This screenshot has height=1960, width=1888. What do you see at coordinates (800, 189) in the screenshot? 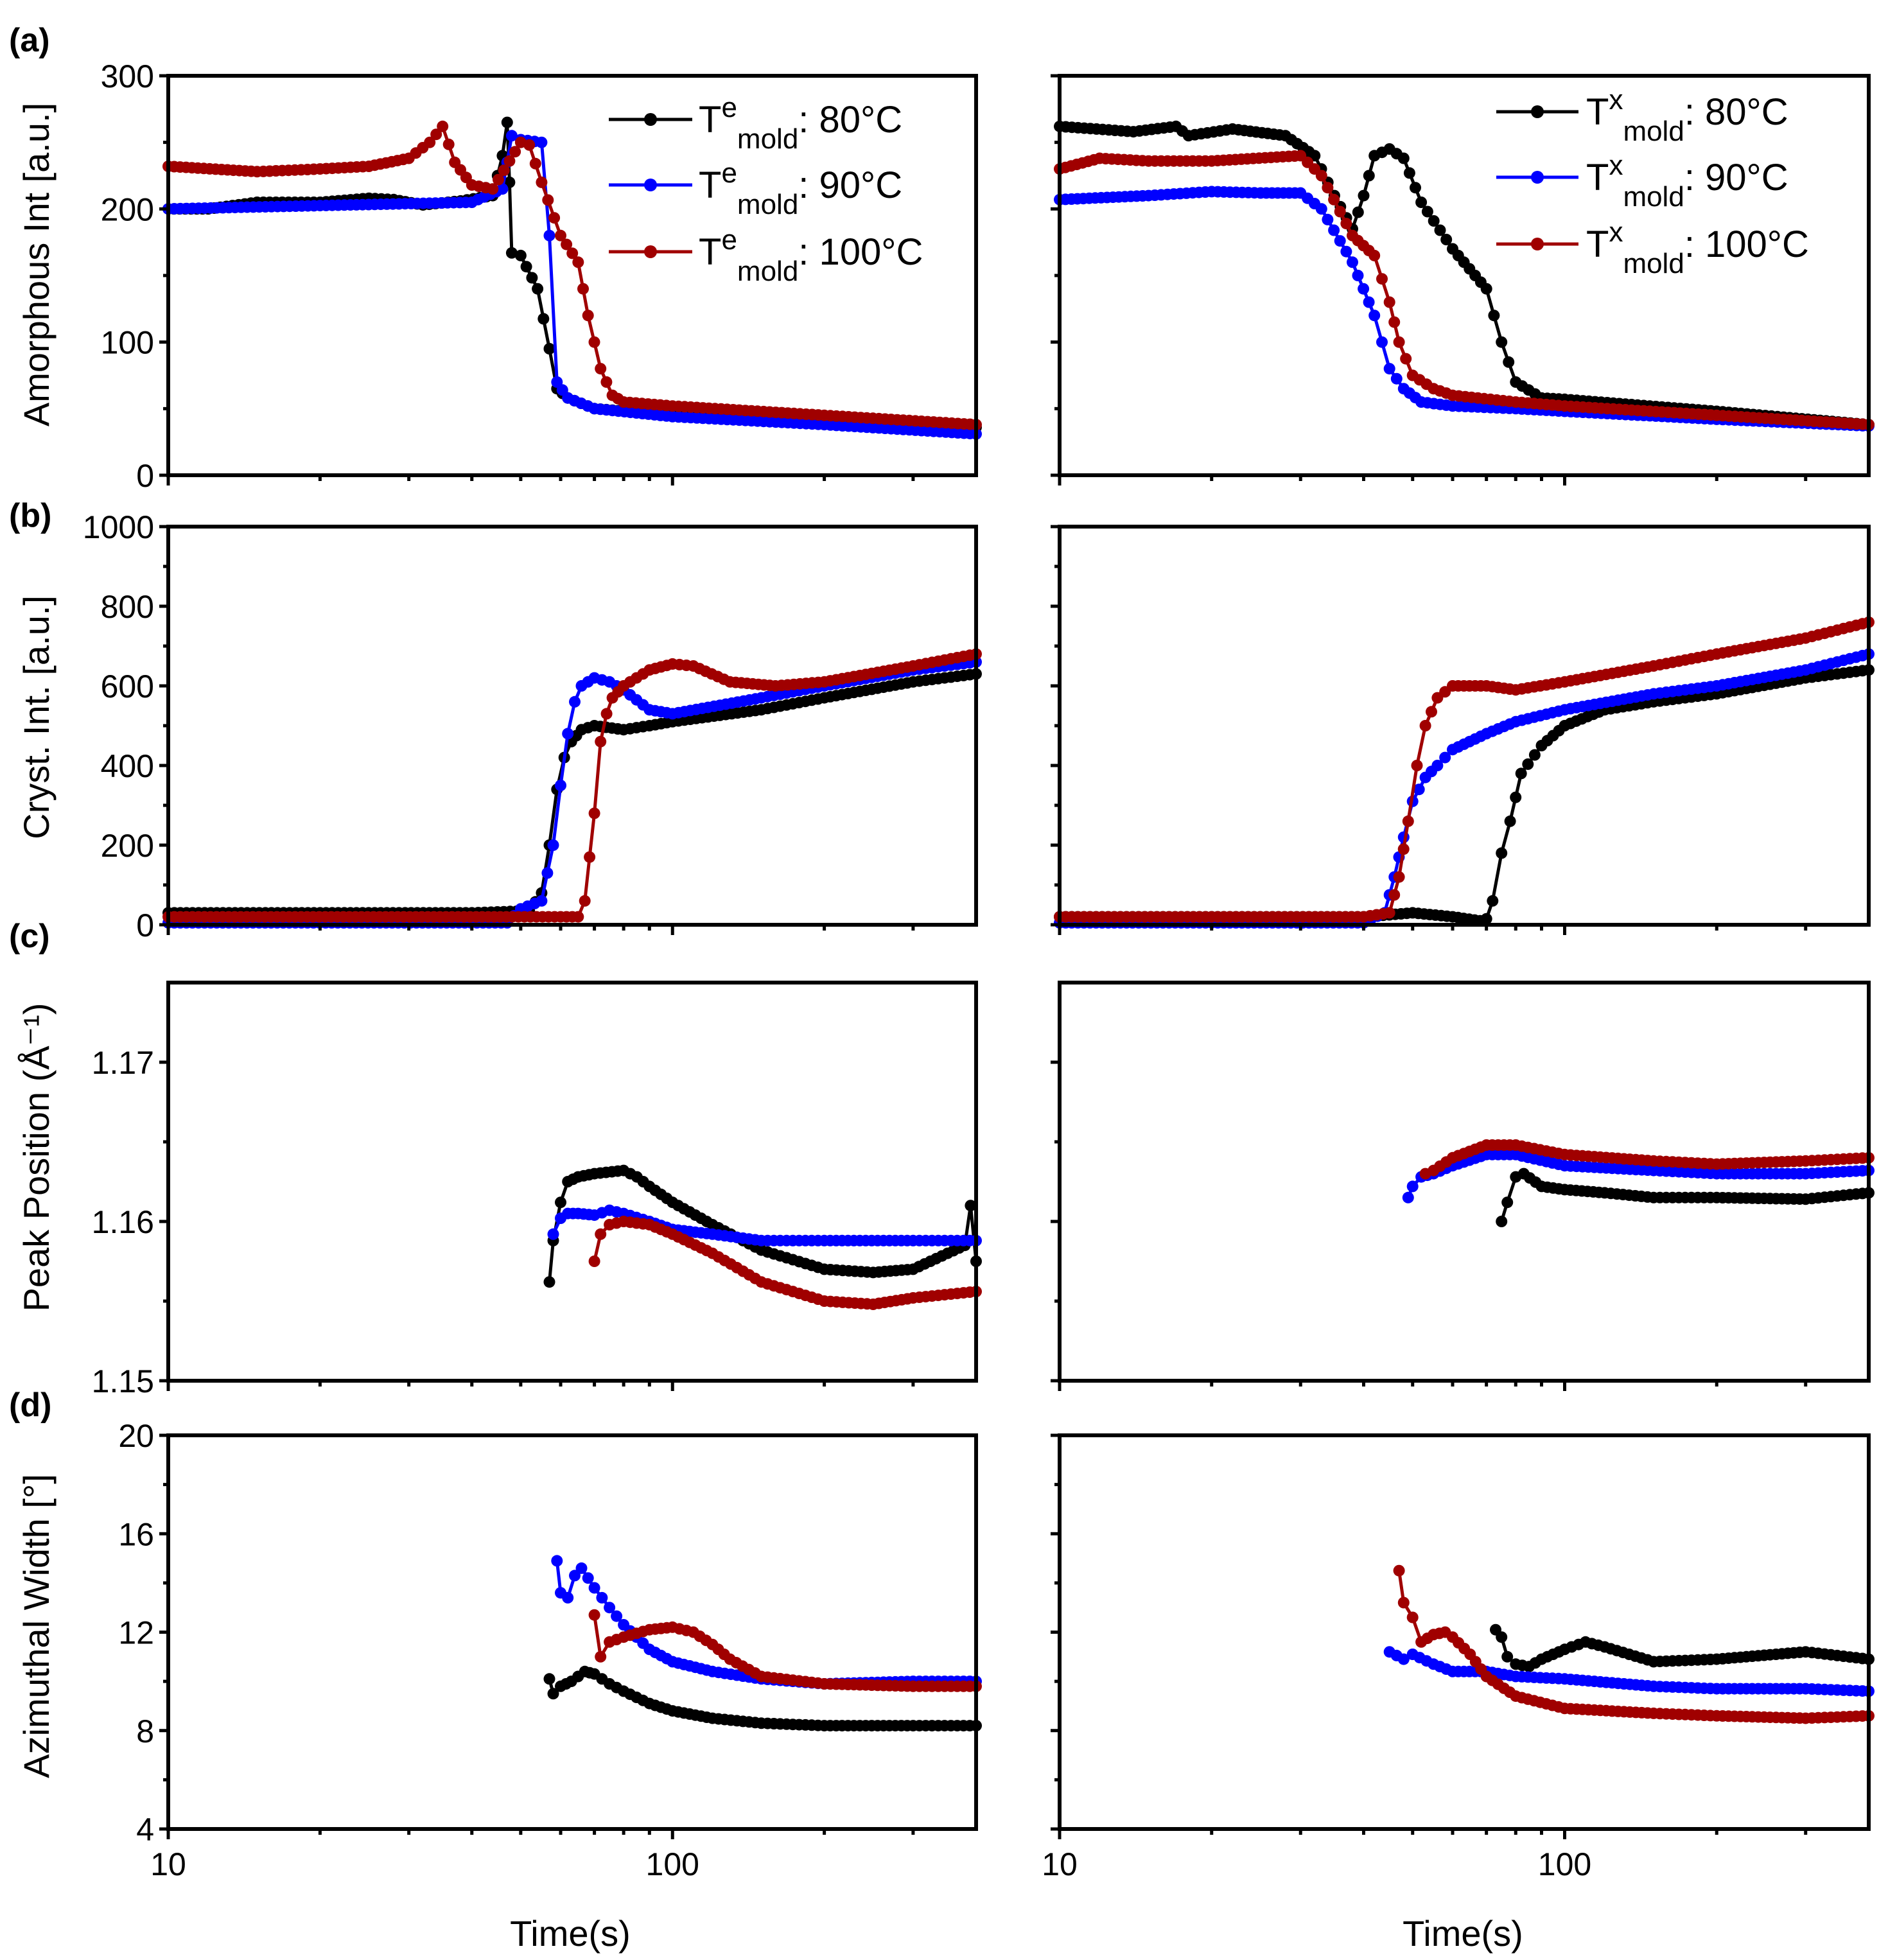
I see `legend-label: Temold: 90°C` at bounding box center [800, 189].